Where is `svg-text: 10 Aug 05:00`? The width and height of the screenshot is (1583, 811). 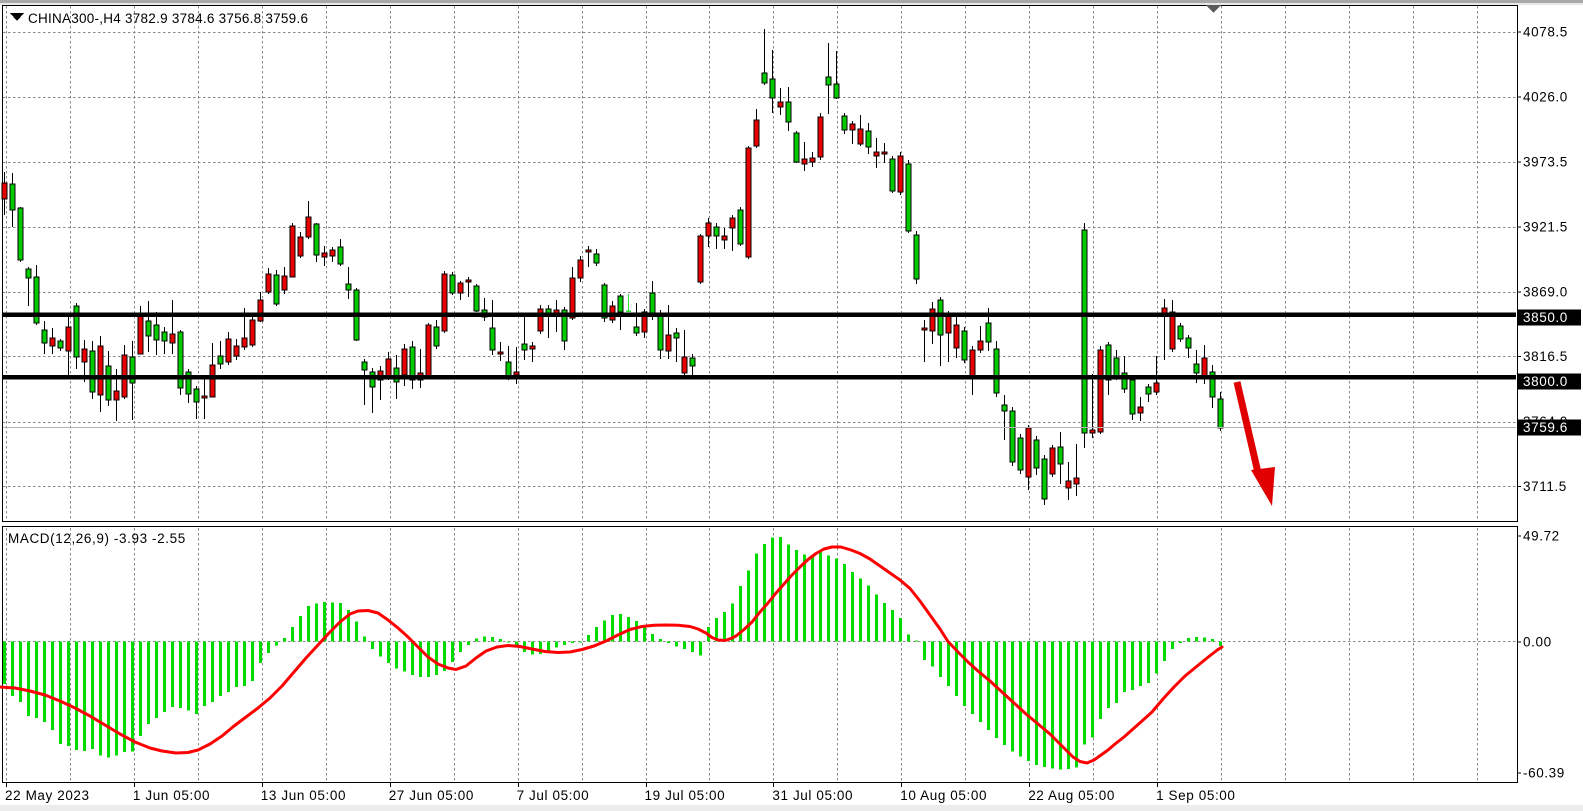 svg-text: 10 Aug 05:00 is located at coordinates (943, 795).